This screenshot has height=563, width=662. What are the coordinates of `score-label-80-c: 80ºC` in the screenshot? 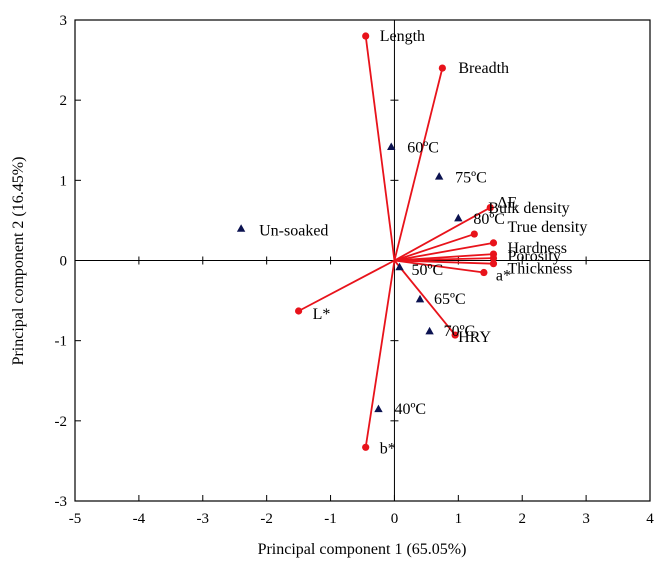 It's located at (489, 219).